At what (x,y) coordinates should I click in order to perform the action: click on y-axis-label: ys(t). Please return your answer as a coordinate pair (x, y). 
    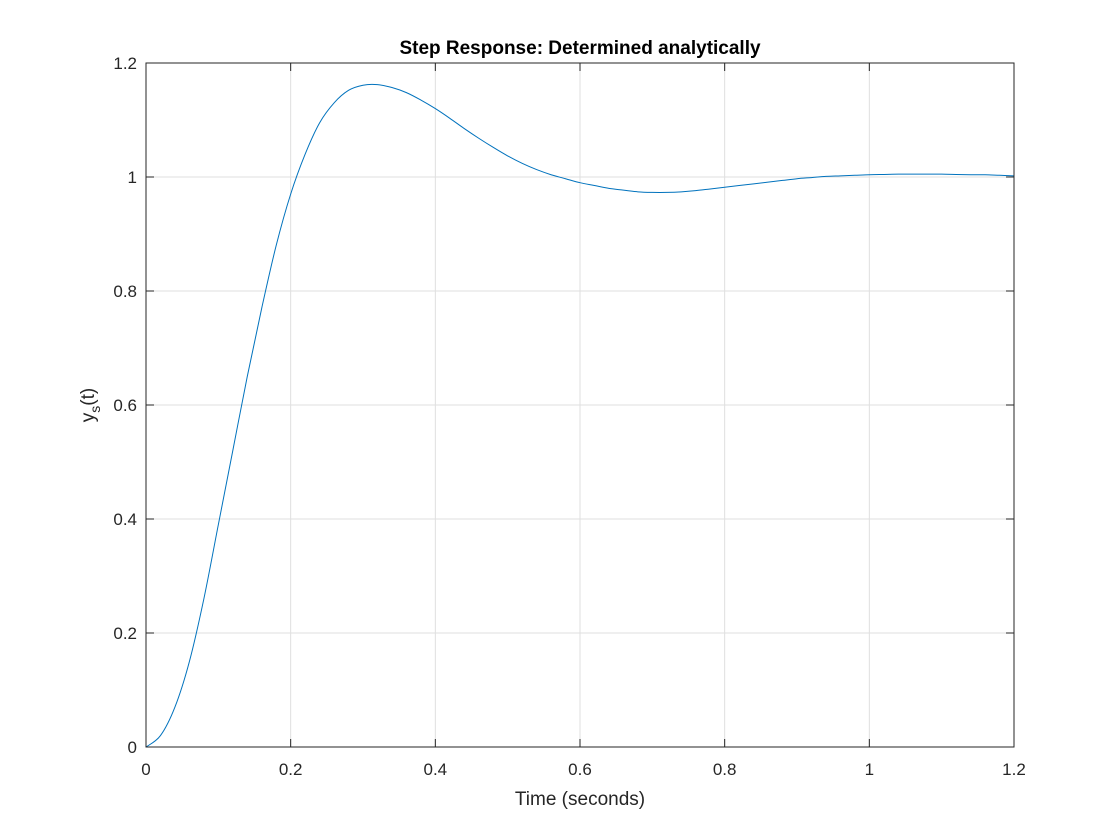
    Looking at the image, I should click on (90, 405).